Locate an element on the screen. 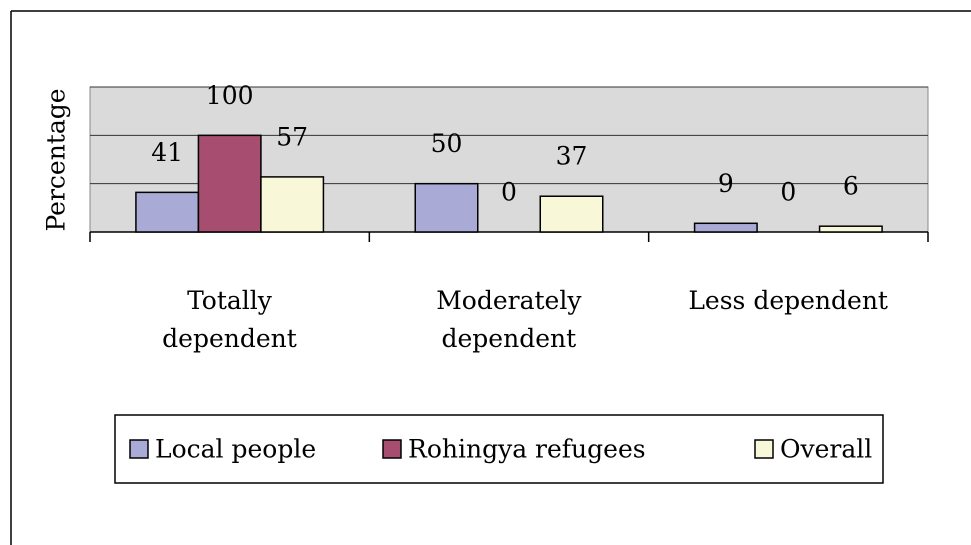  x-tick-label: Totally dependent is located at coordinates (229, 319).